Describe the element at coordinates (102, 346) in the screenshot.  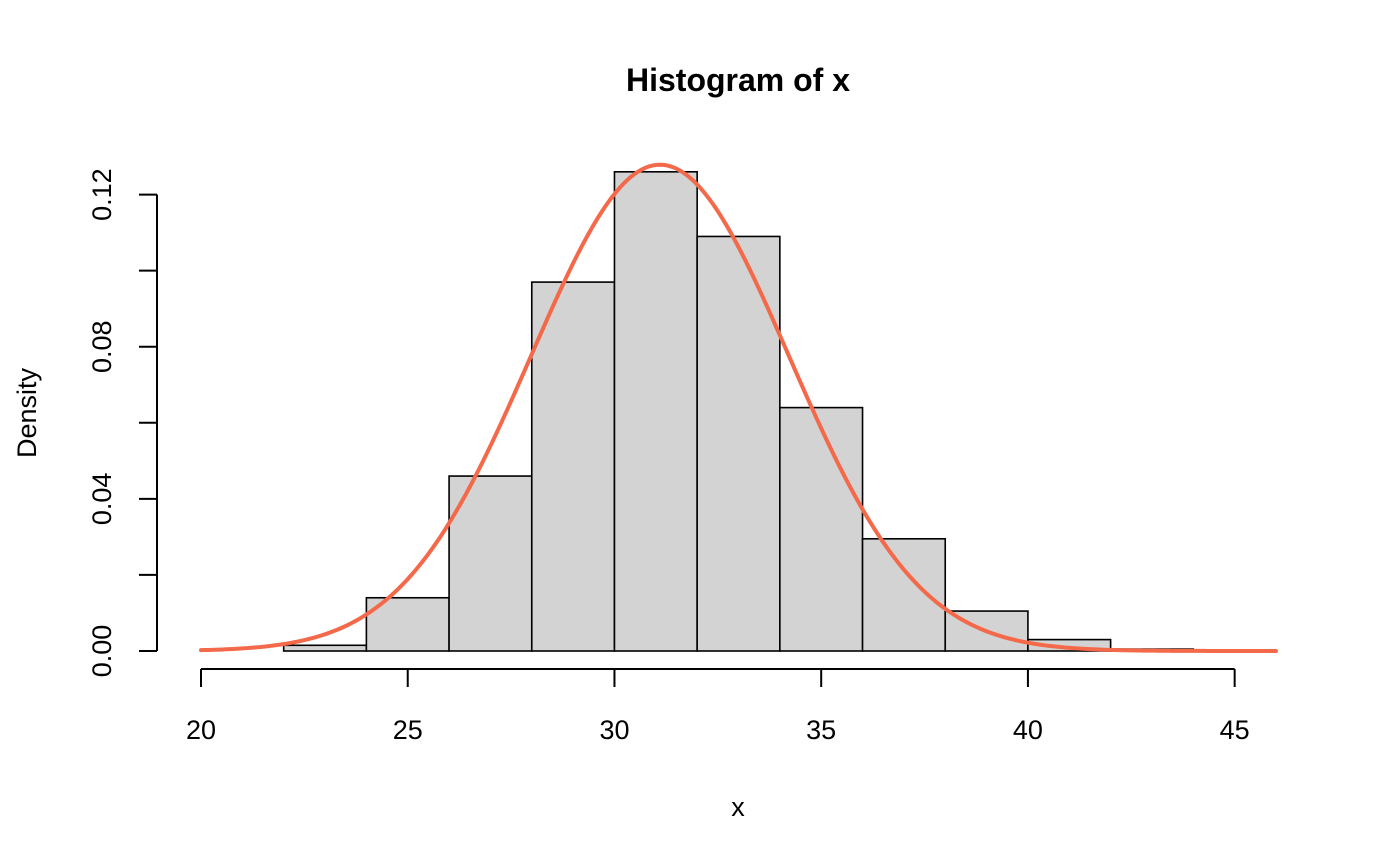
I see `y-tick-label-4: 0.08` at that location.